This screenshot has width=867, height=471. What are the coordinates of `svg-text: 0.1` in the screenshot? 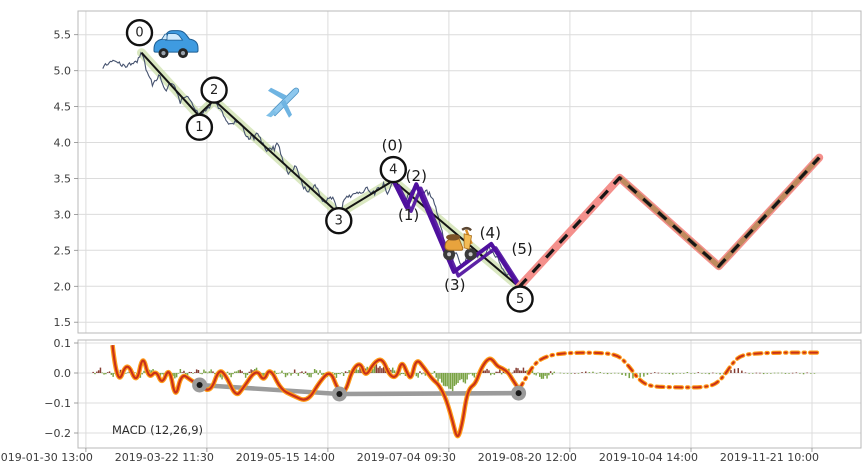 It's located at (63, 343).